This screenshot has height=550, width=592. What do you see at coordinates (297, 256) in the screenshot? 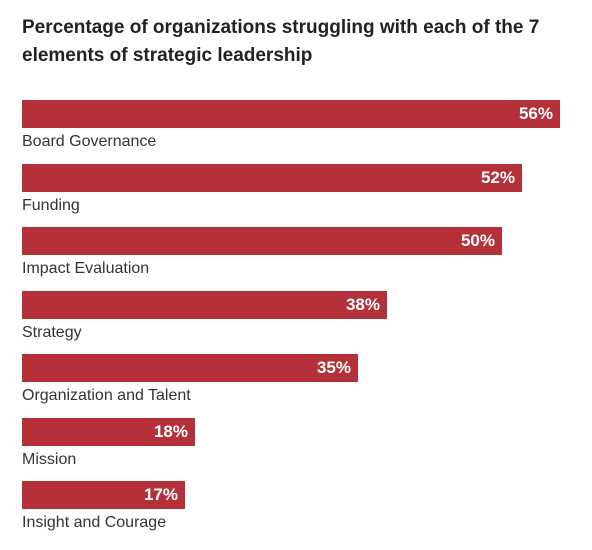
I see `bar-row: 50% Impact Evaluation` at bounding box center [297, 256].